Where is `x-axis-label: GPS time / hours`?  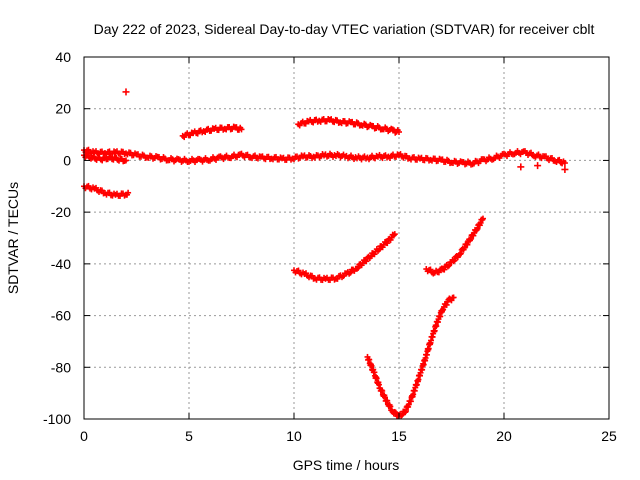 x-axis-label: GPS time / hours is located at coordinates (346, 465).